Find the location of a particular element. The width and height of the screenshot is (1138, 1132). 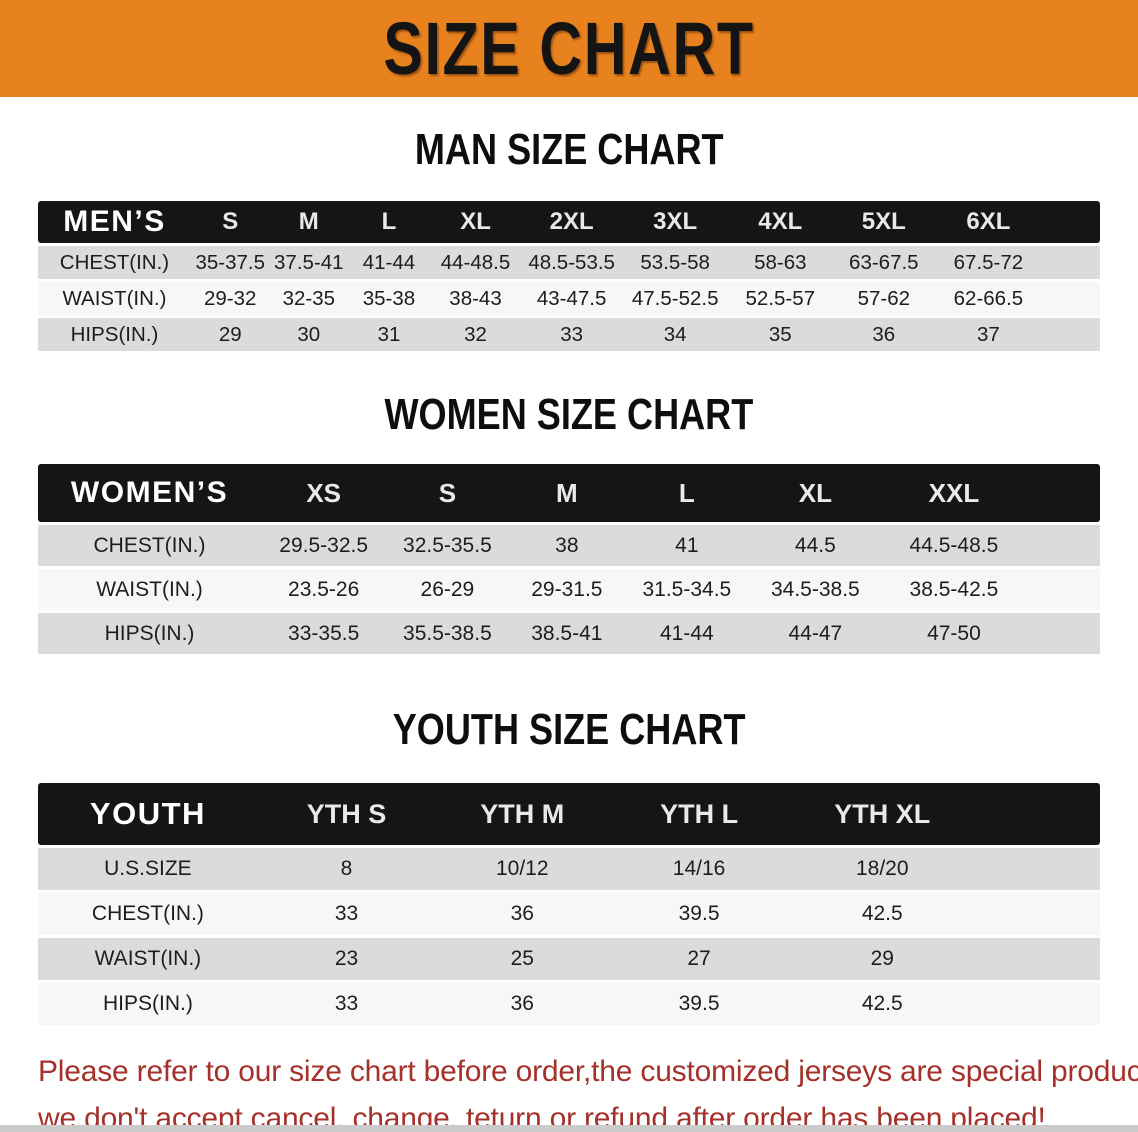

table-row: HIPS(IN.) 33 36 39.5 42.5 is located at coordinates (569, 1004).